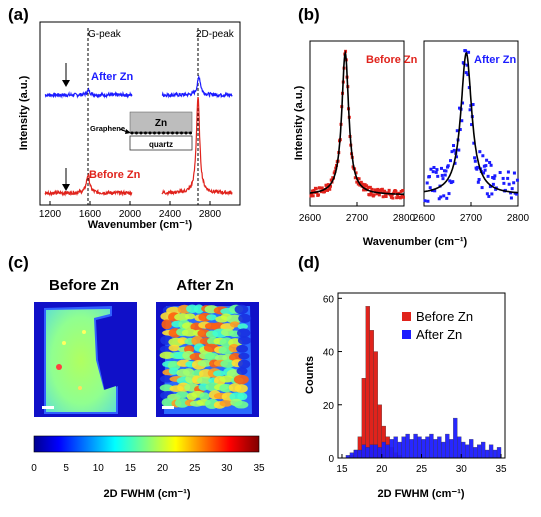 This screenshot has height=517, width=541. What do you see at coordinates (66, 75) in the screenshot?
I see `down-arrow-icon-top` at bounding box center [66, 75].